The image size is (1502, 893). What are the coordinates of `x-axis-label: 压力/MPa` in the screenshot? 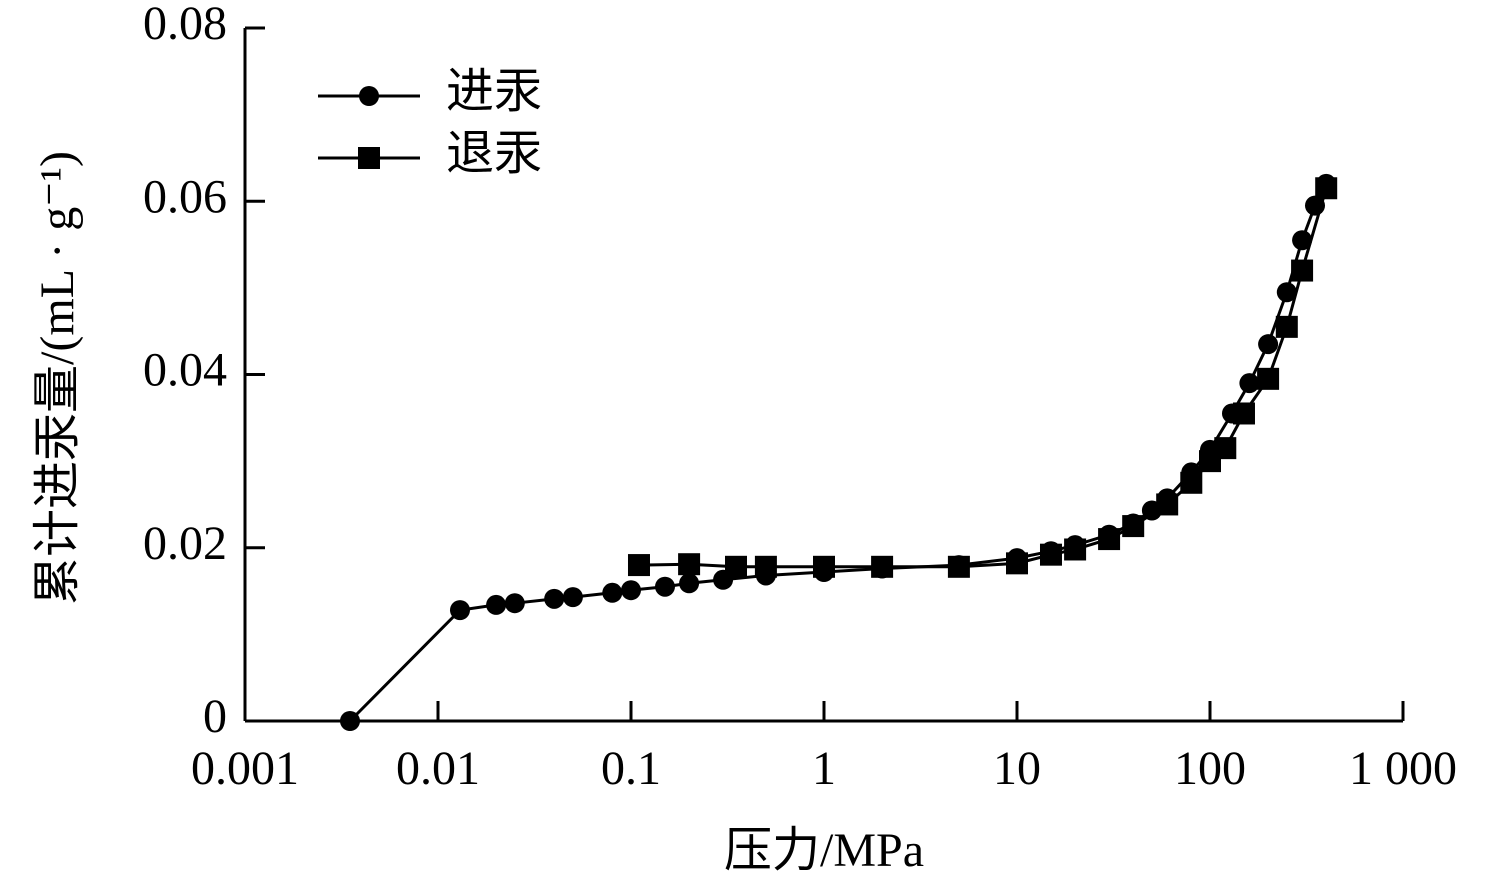 It's located at (824, 850).